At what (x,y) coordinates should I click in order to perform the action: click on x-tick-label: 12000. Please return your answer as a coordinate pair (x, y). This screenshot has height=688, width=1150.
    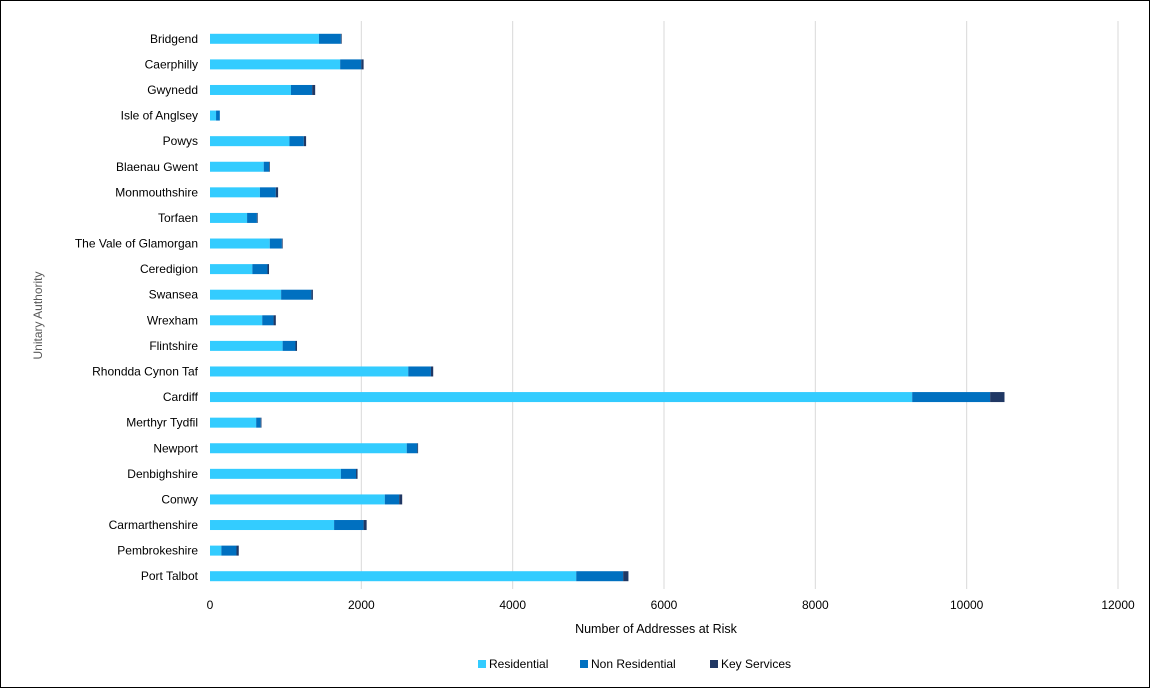
    Looking at the image, I should click on (1118, 605).